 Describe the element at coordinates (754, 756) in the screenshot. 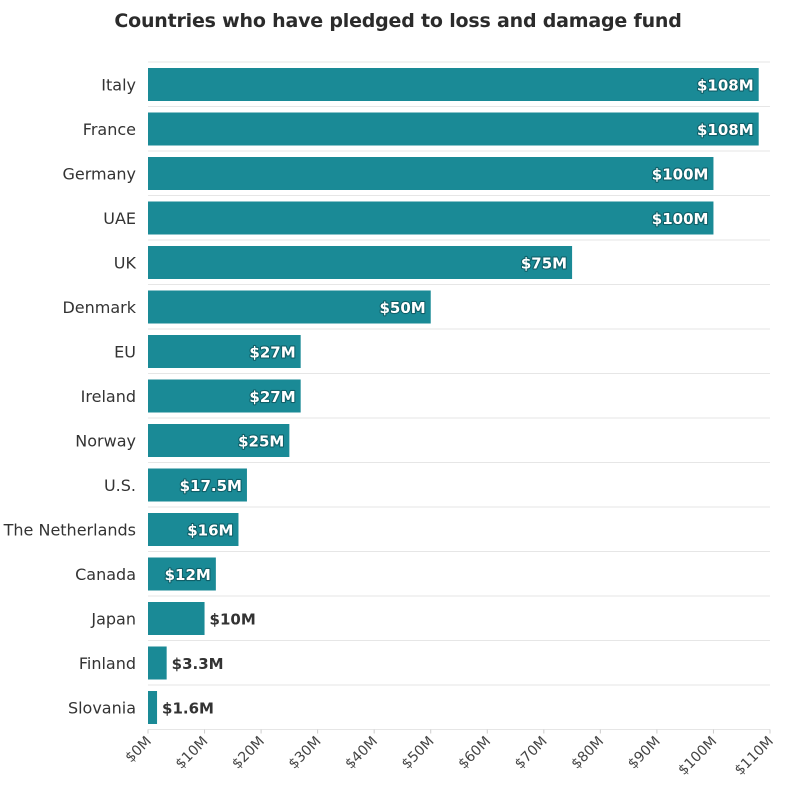

I see `x-tick-label: $110M` at that location.